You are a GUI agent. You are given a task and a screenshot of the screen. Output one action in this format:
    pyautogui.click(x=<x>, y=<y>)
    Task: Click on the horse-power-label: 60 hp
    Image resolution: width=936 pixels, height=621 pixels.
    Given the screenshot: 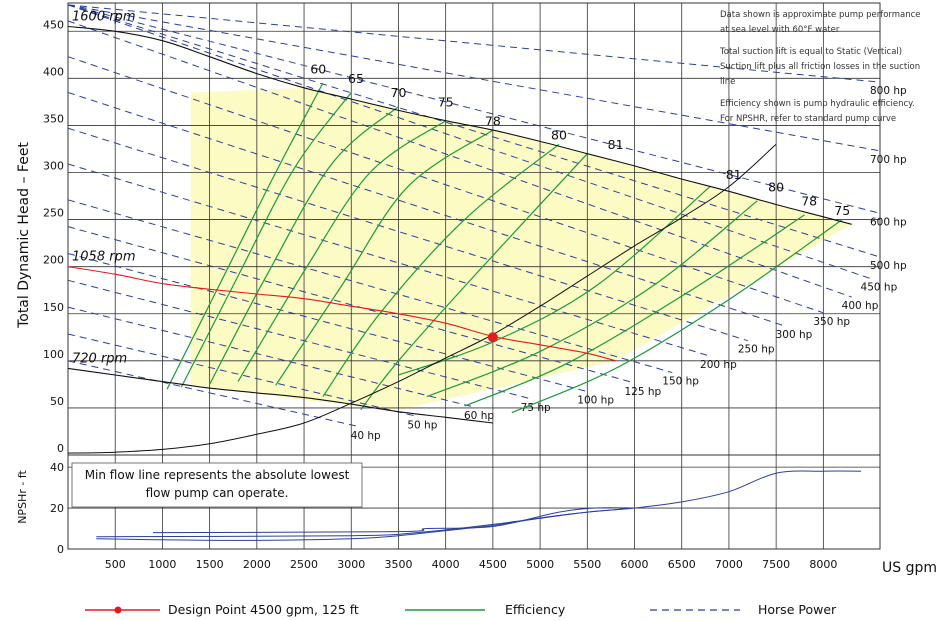 What is the action you would take?
    pyautogui.click(x=479, y=416)
    